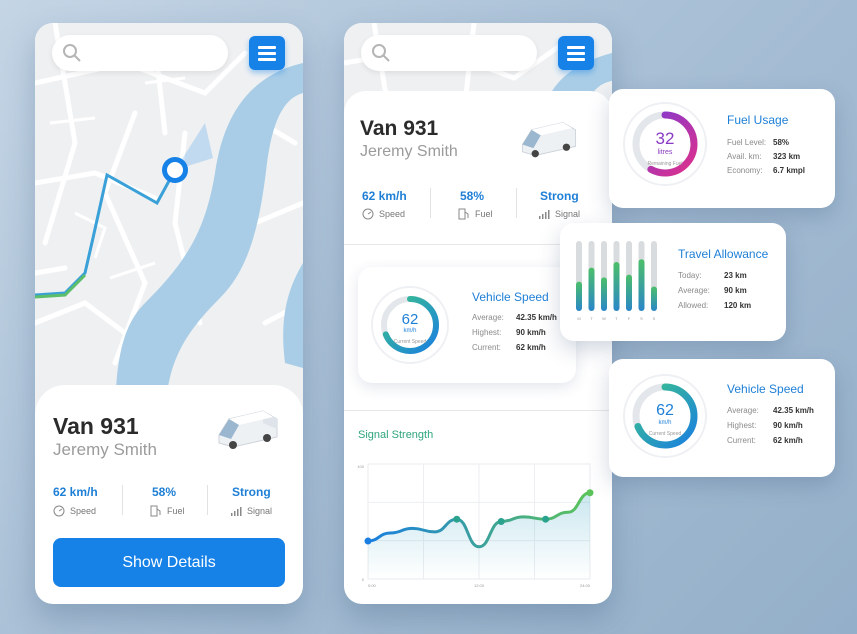 This screenshot has width=857, height=634. I want to click on fuel-gauge-caption: Remaining Fuel, so click(665, 164).